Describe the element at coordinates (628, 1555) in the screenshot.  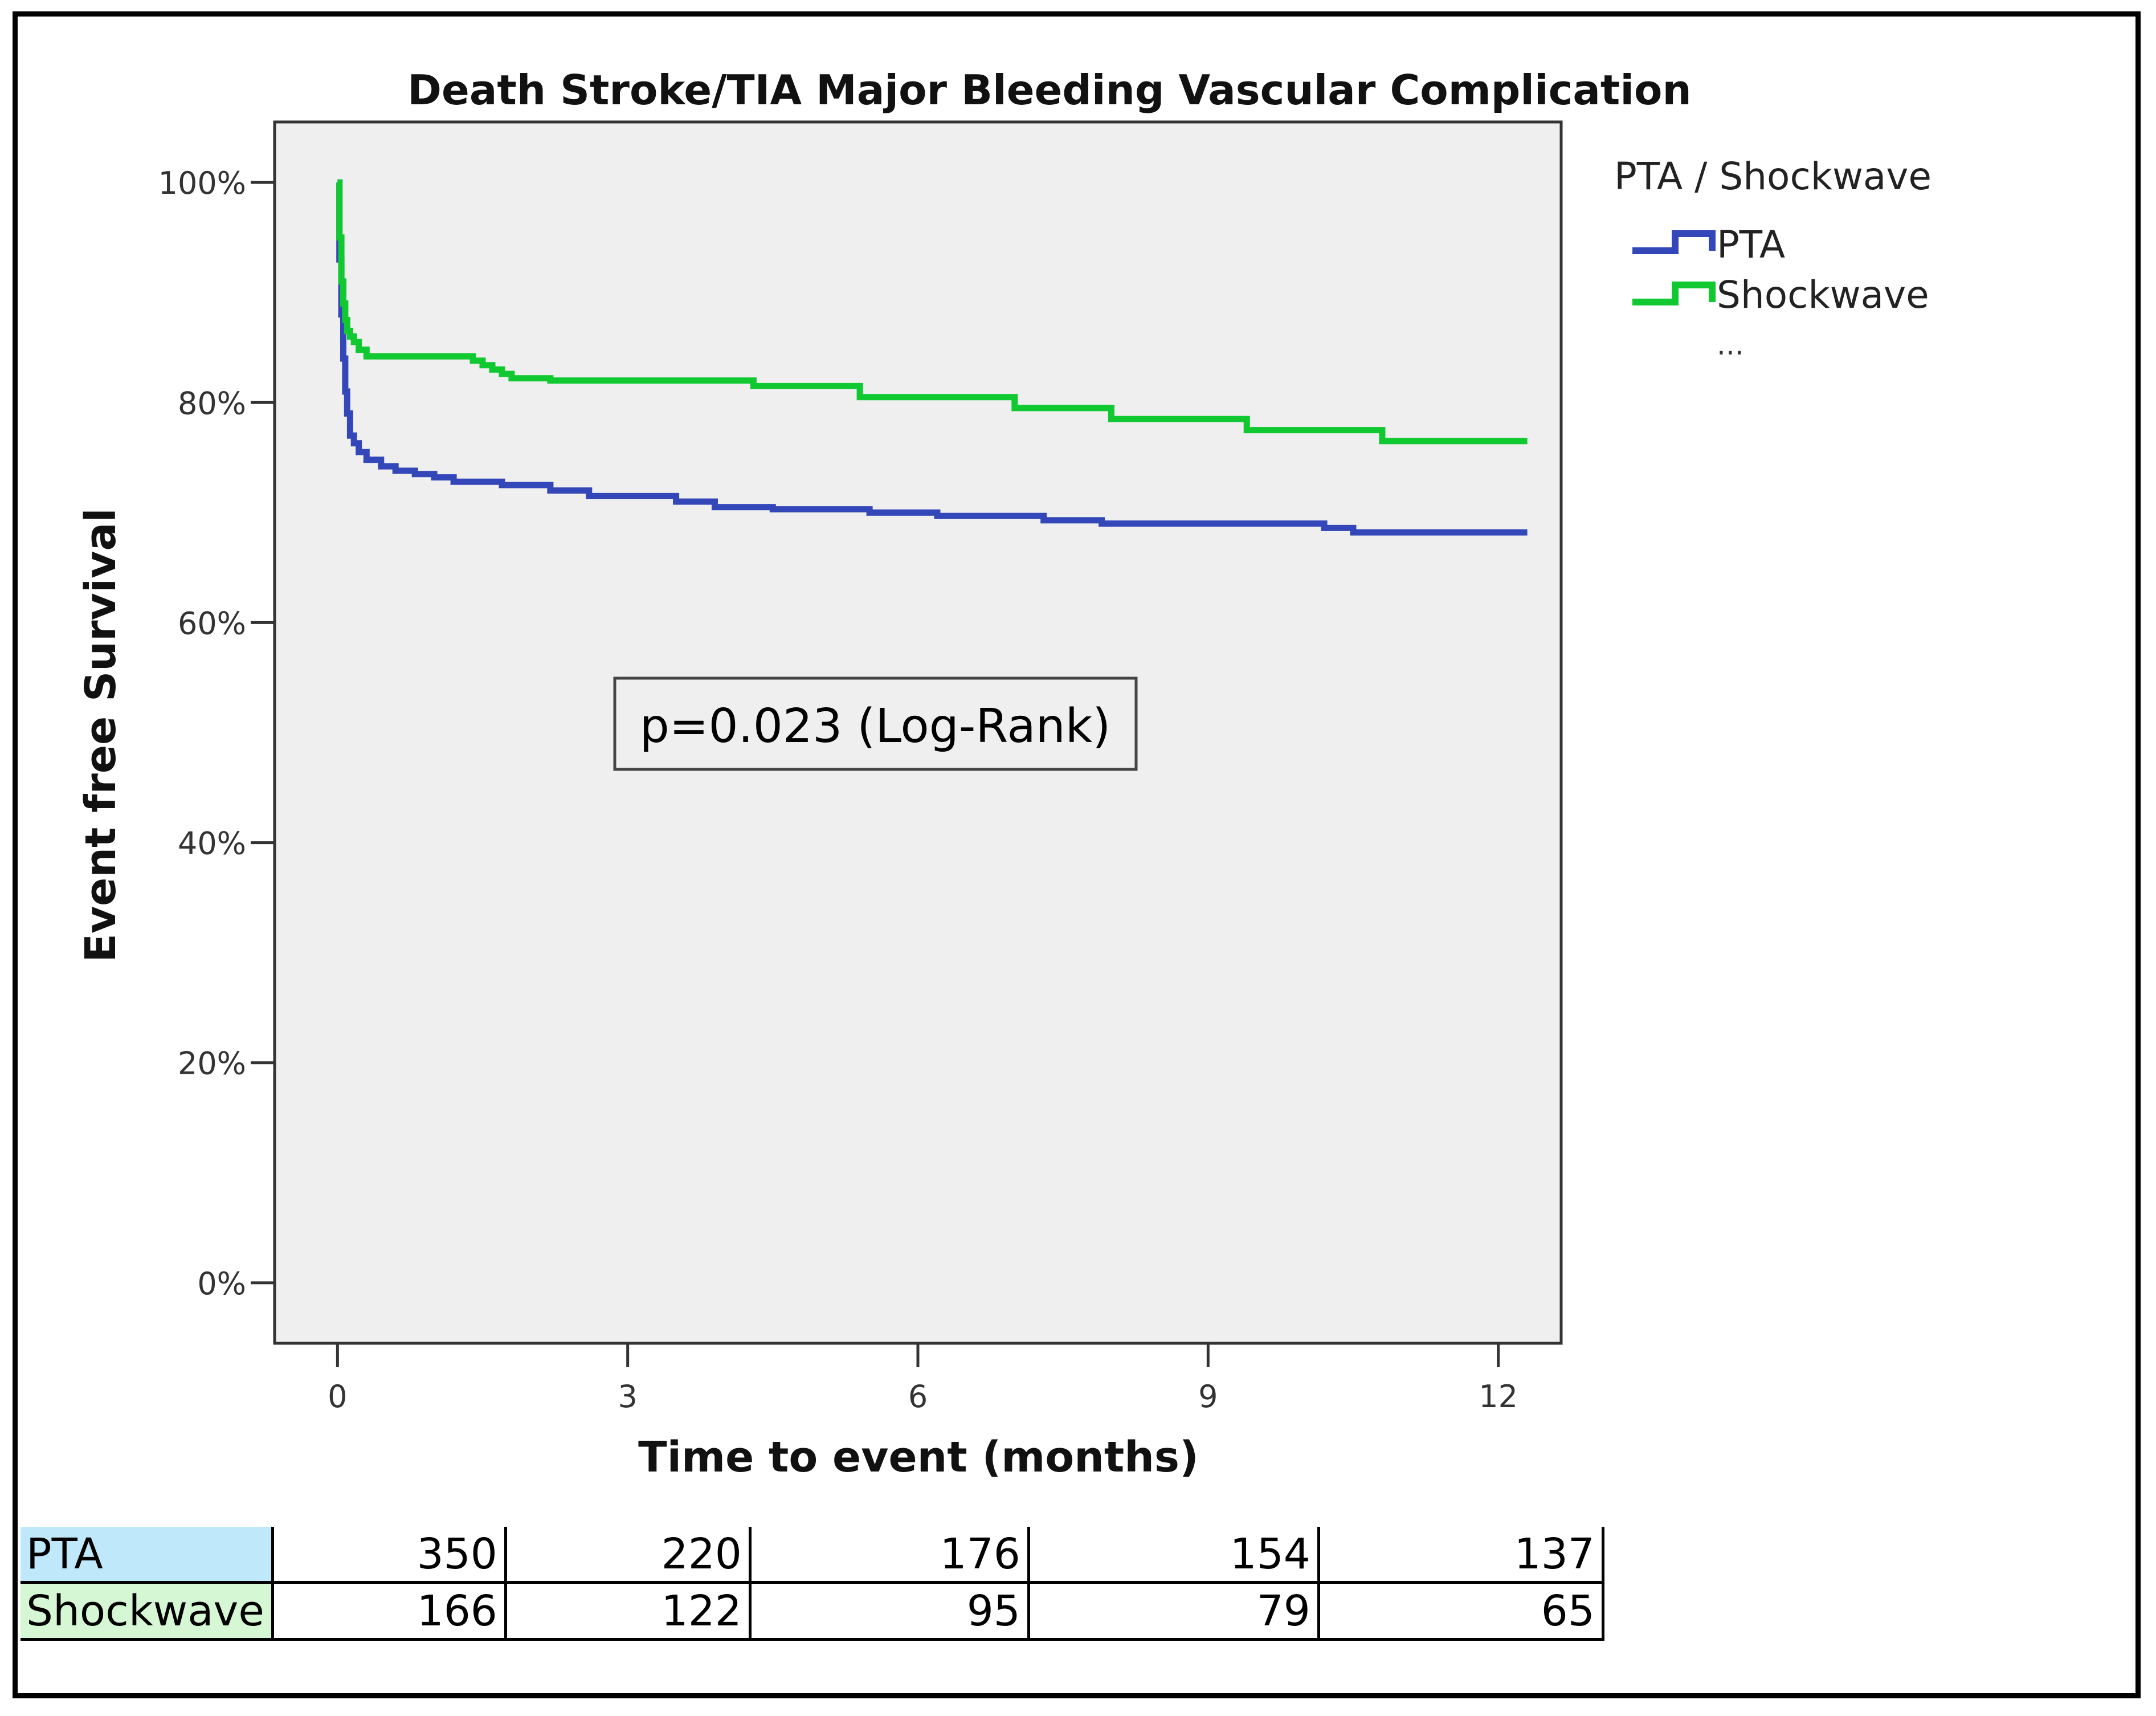
I see `risk-cell: 220` at that location.